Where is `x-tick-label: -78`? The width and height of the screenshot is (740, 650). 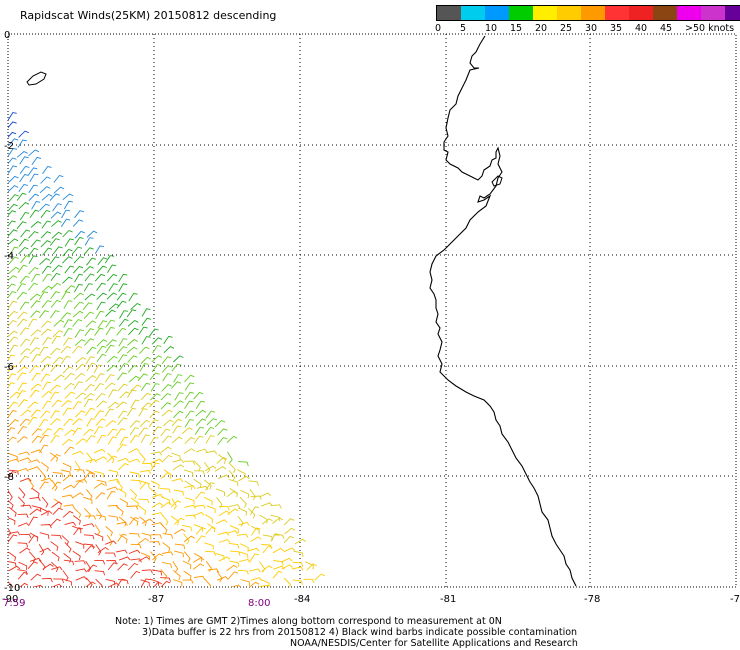 x-tick-label: -78 is located at coordinates (592, 599).